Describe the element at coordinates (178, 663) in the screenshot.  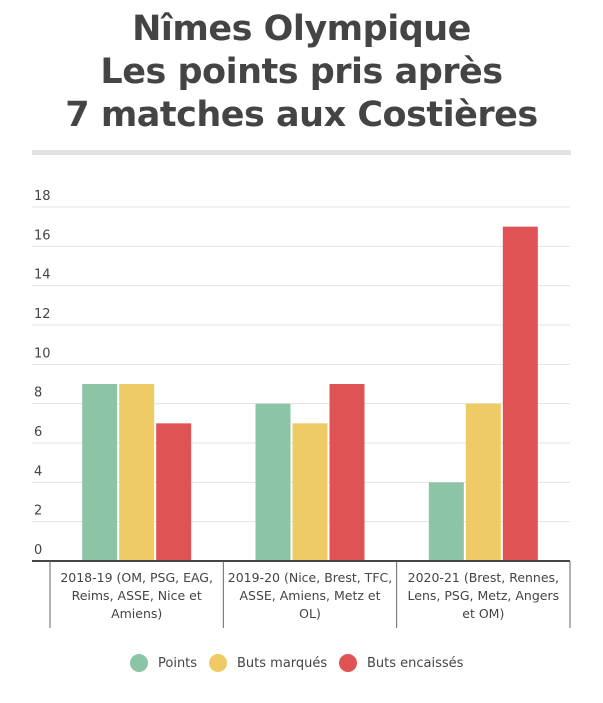
I see `legend-label: Points` at that location.